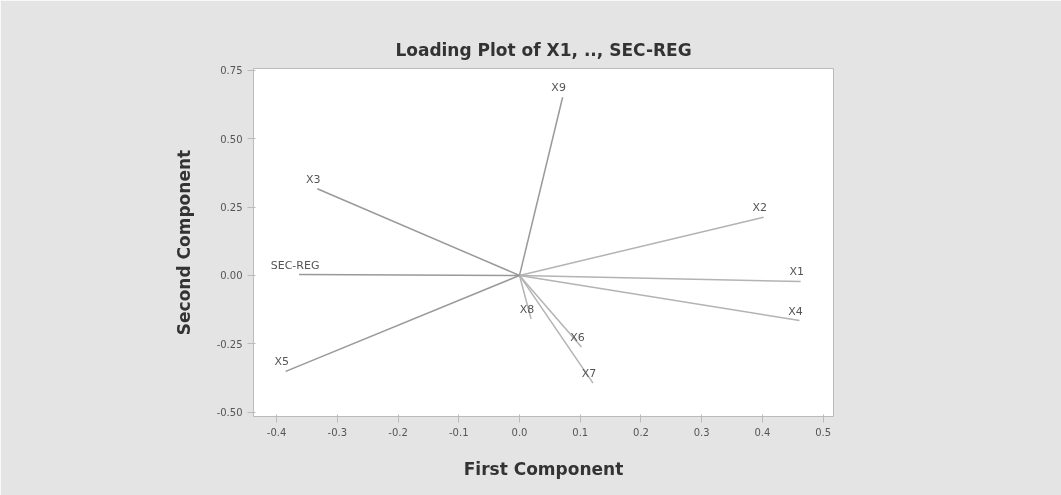  I want to click on x-tick-label: 0.5, so click(823, 432).